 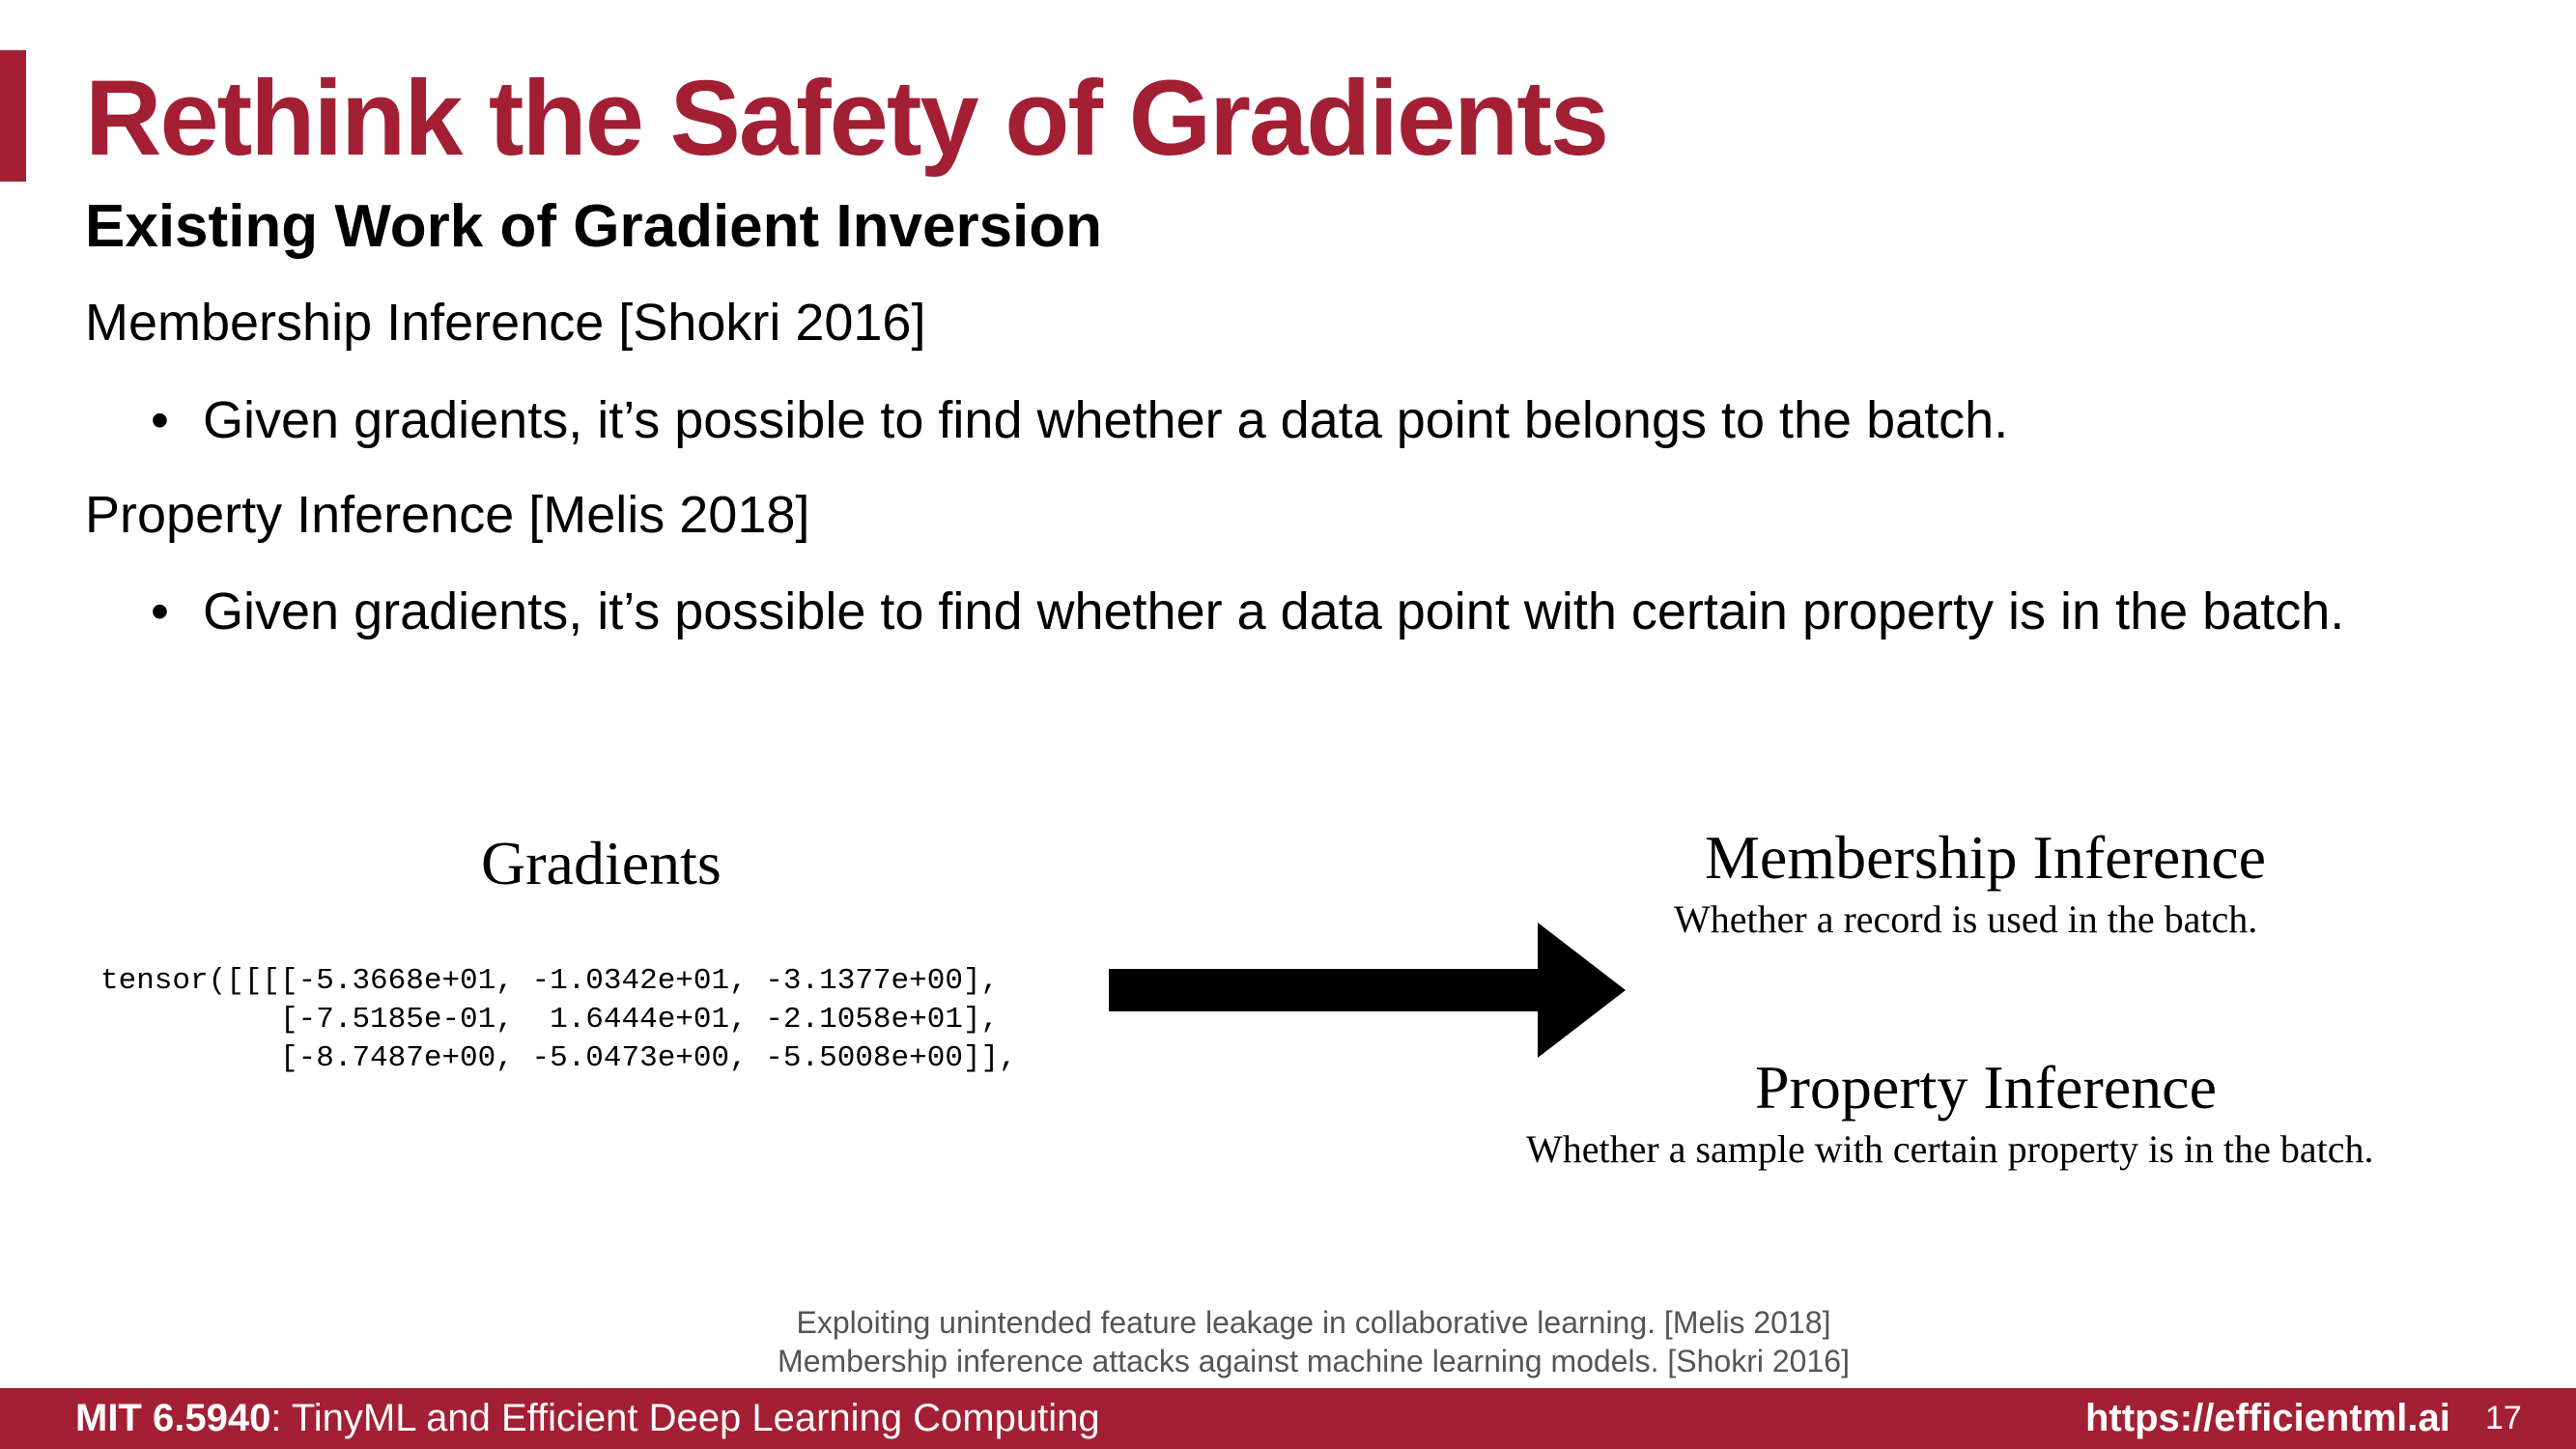 I want to click on slide-subtitle: Existing Work of Gradient Inversion, so click(x=594, y=226).